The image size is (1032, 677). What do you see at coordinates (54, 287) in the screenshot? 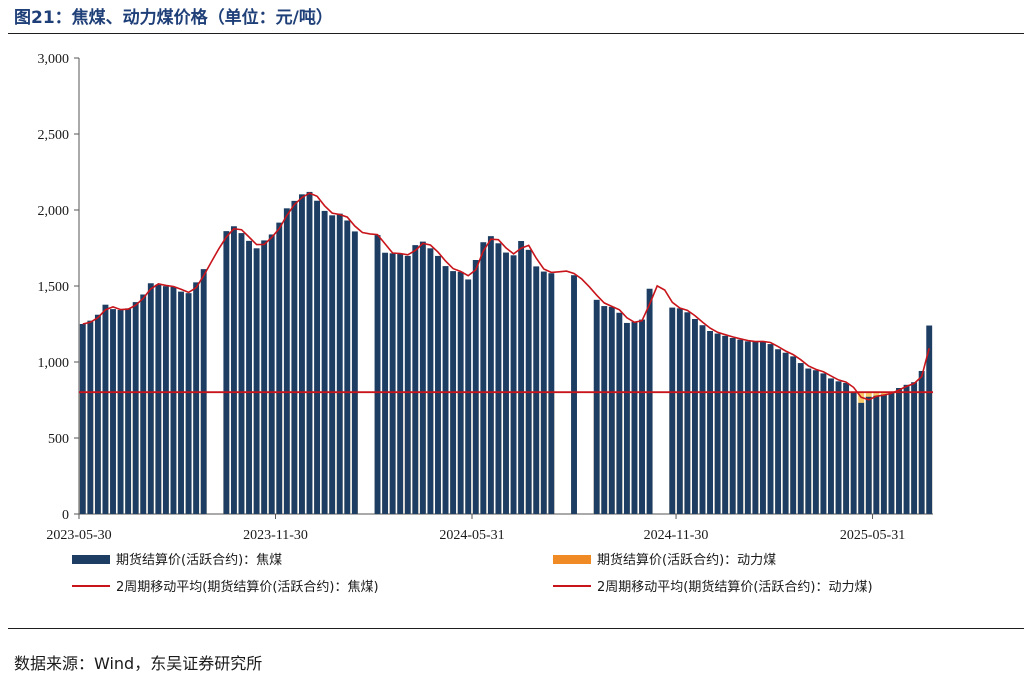
I see `y-tick-label: 1,500` at bounding box center [54, 287].